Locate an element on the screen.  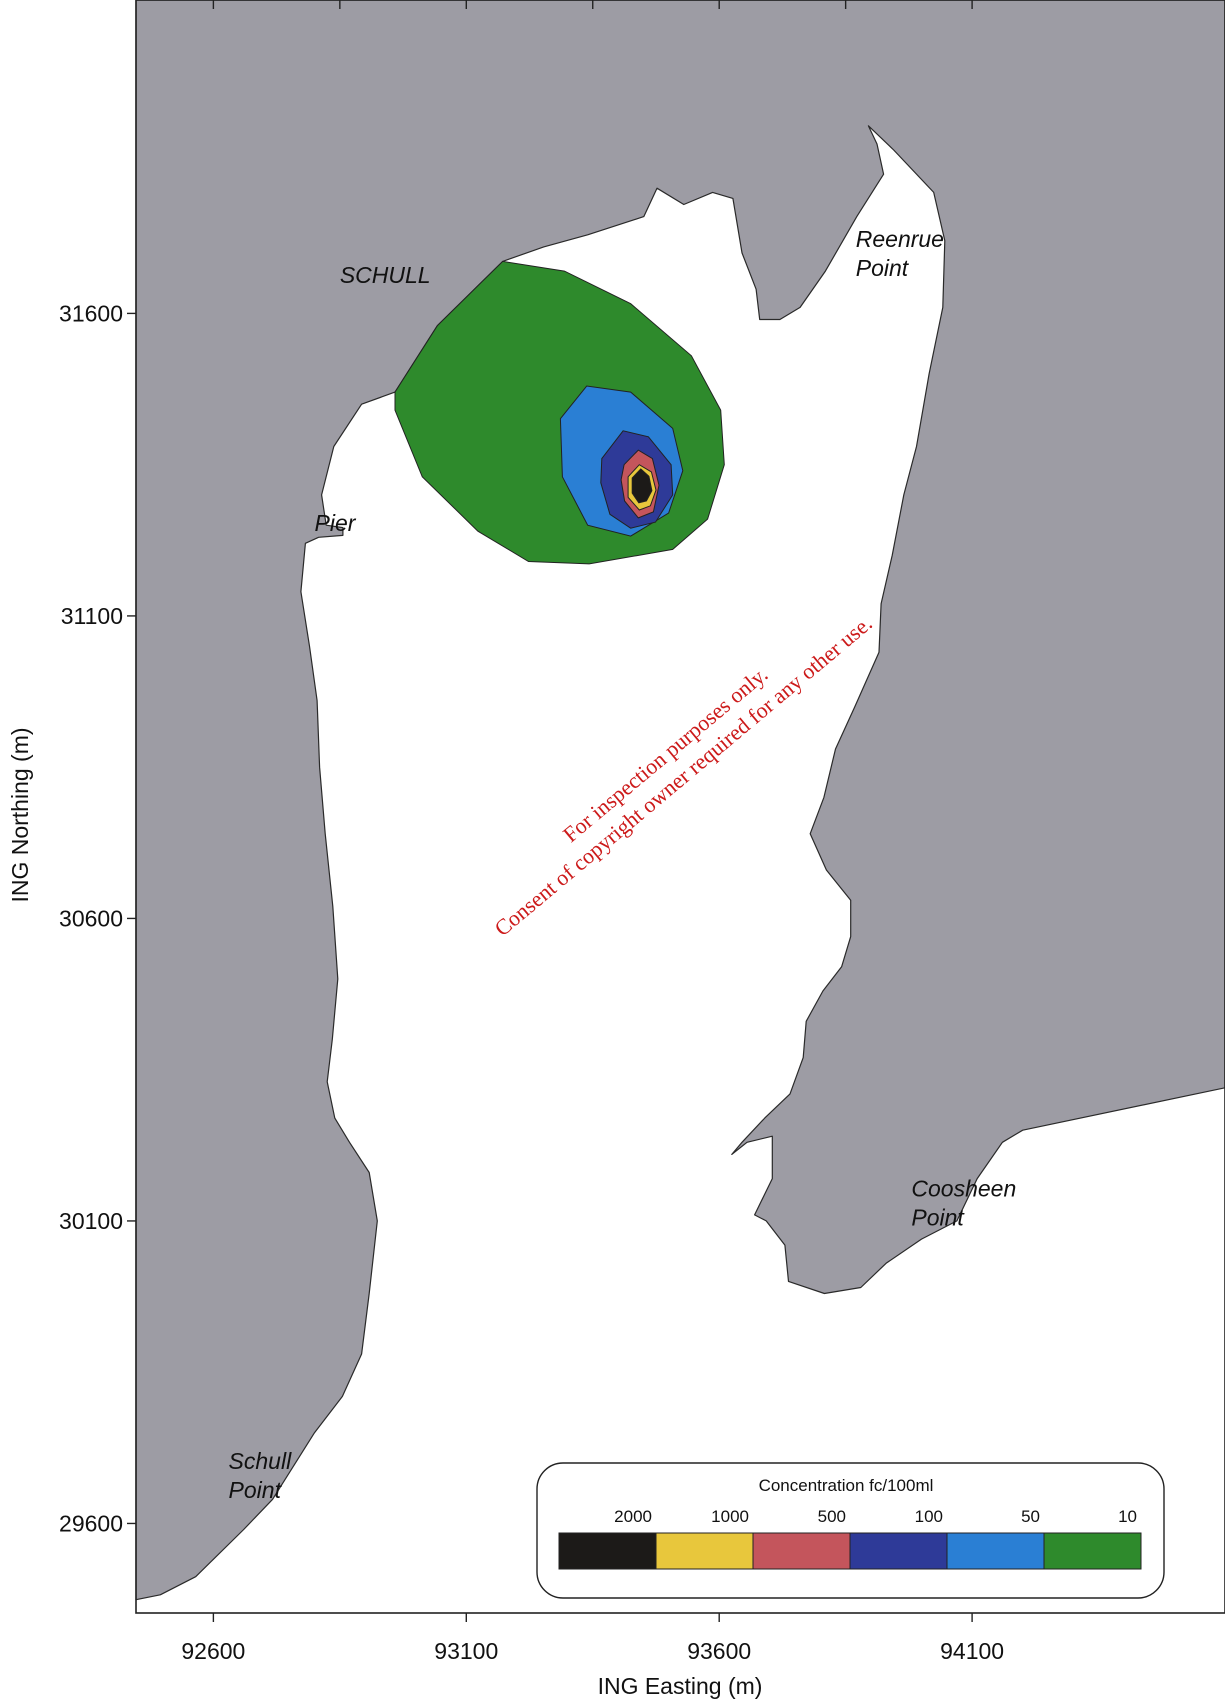
legend-label-100: 100 is located at coordinates (929, 1516).